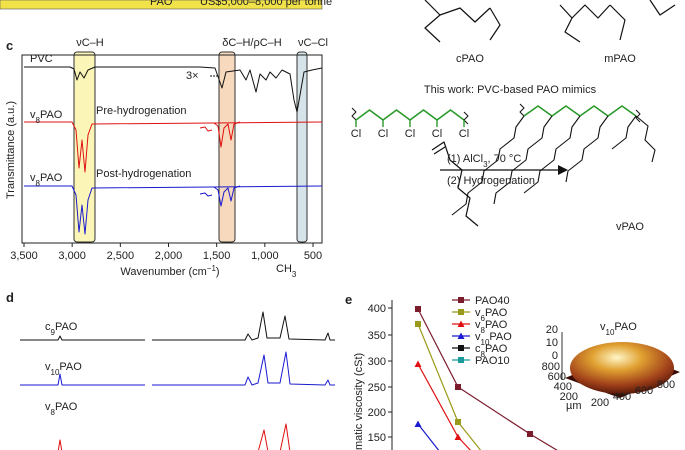 This screenshot has width=685, height=450. I want to click on text-part: , 70 °C, so click(505, 159).